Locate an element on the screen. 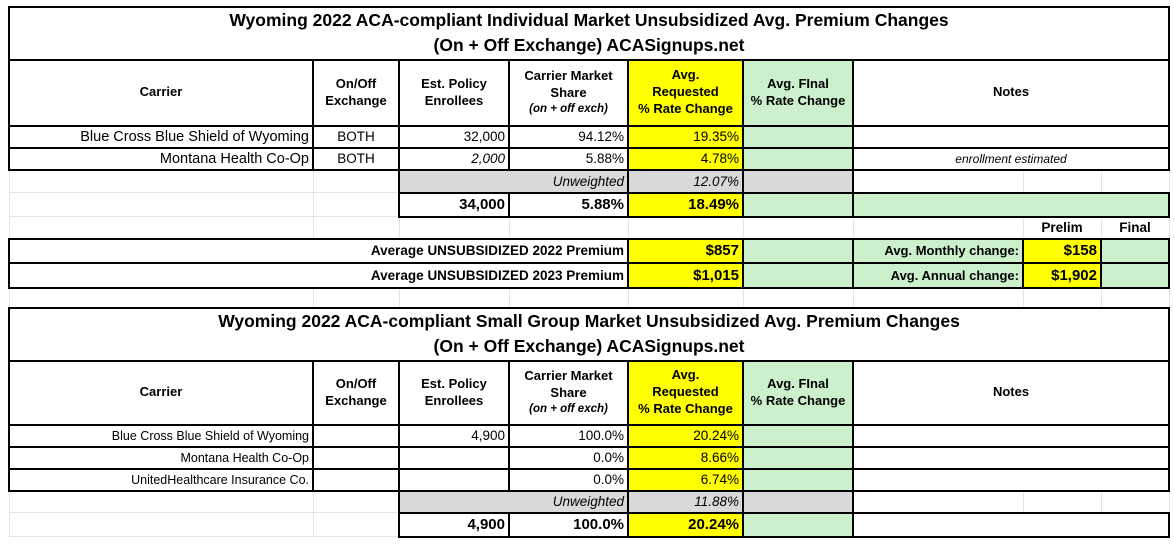 The height and width of the screenshot is (550, 1174). summary-row1-final is located at coordinates (1135, 250).